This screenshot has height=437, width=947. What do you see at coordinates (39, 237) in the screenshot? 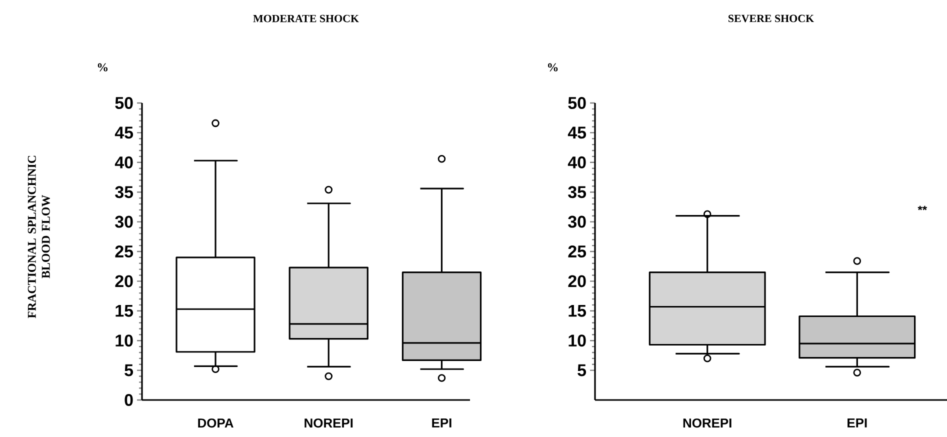
I see `y-axis-title: FRACTIONAL SPLANCHNIC BLOOD FLOW` at bounding box center [39, 237].